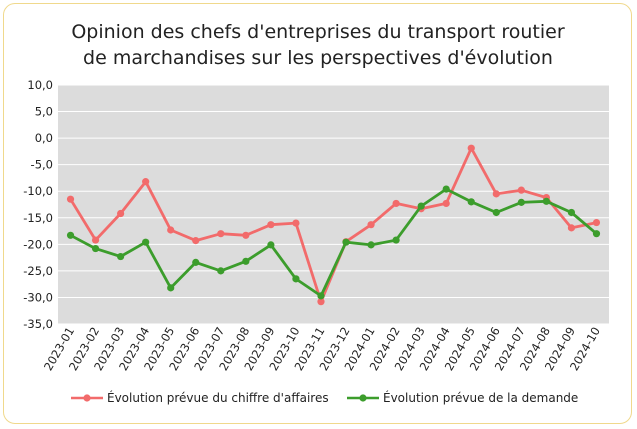 The height and width of the screenshot is (429, 637). What do you see at coordinates (38, 218) in the screenshot?
I see `y-tick-label: -15,0` at bounding box center [38, 218].